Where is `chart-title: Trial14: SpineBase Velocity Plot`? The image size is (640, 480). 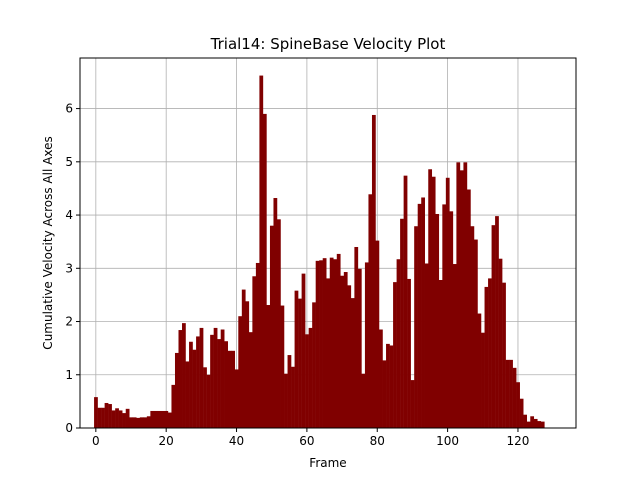 chart-title: Trial14: SpineBase Velocity Plot is located at coordinates (328, 44).